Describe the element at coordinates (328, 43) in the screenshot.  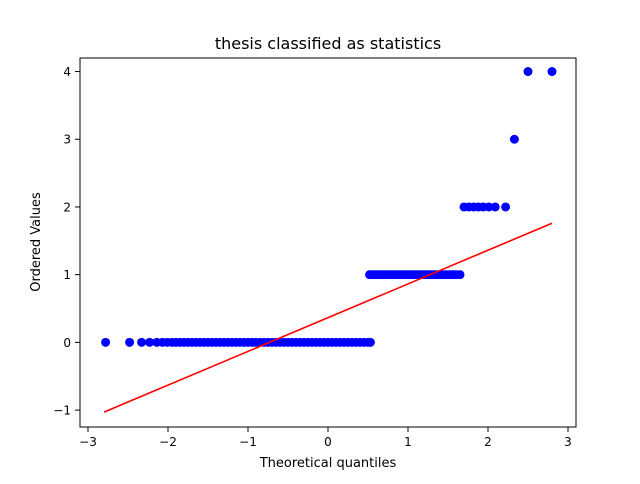
I see `chart-title: thesis classified as statistics` at that location.